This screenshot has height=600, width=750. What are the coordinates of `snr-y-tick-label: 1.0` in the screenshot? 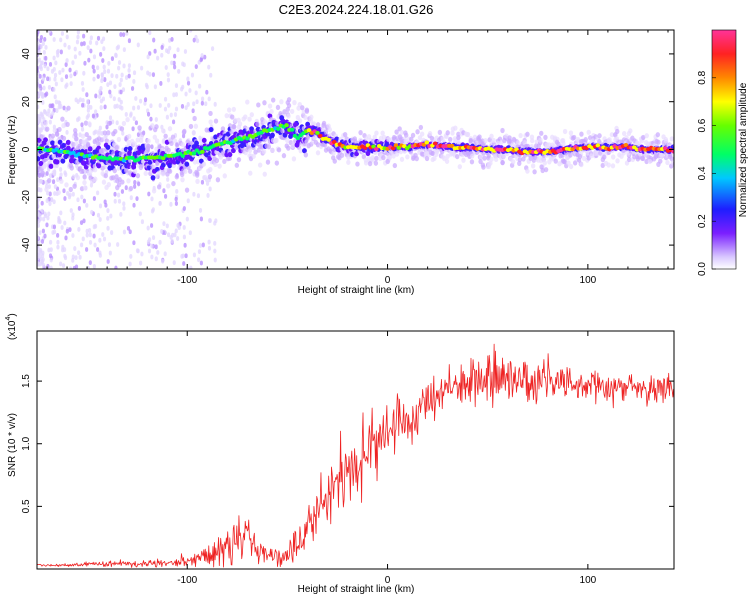 It's located at (26, 443).